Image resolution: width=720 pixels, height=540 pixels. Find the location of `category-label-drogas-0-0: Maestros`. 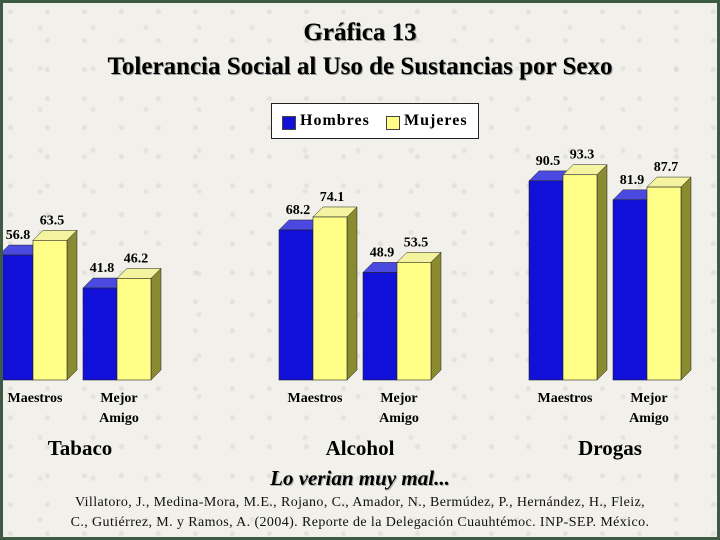

category-label-drogas-0-0: Maestros is located at coordinates (565, 398).